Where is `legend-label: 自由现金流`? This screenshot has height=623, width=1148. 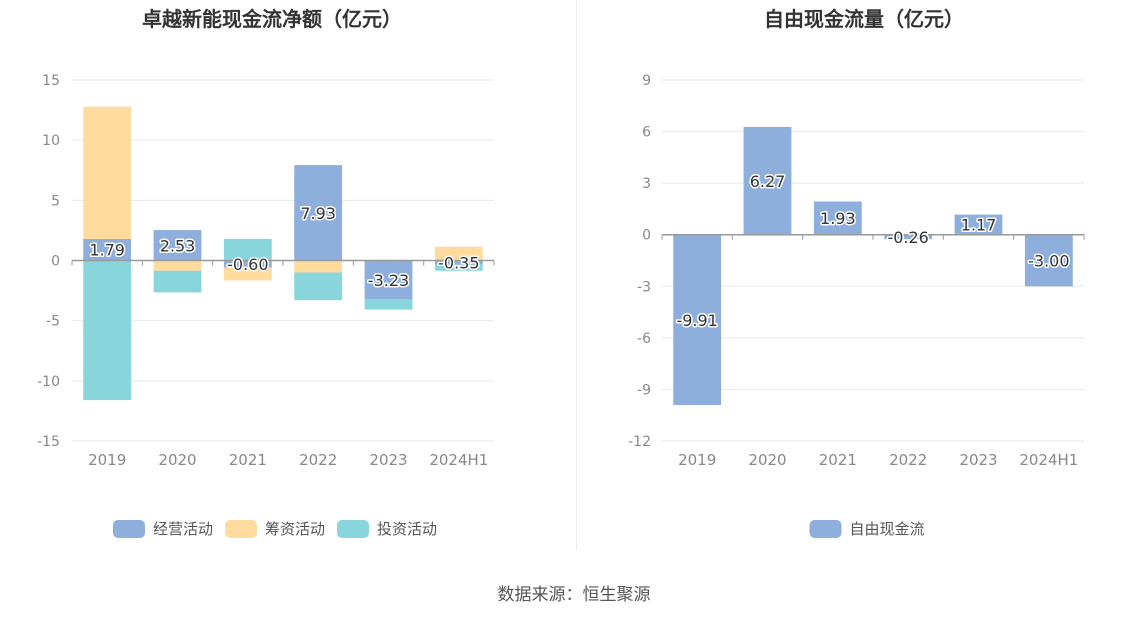 legend-label: 自由现金流 is located at coordinates (887, 529).